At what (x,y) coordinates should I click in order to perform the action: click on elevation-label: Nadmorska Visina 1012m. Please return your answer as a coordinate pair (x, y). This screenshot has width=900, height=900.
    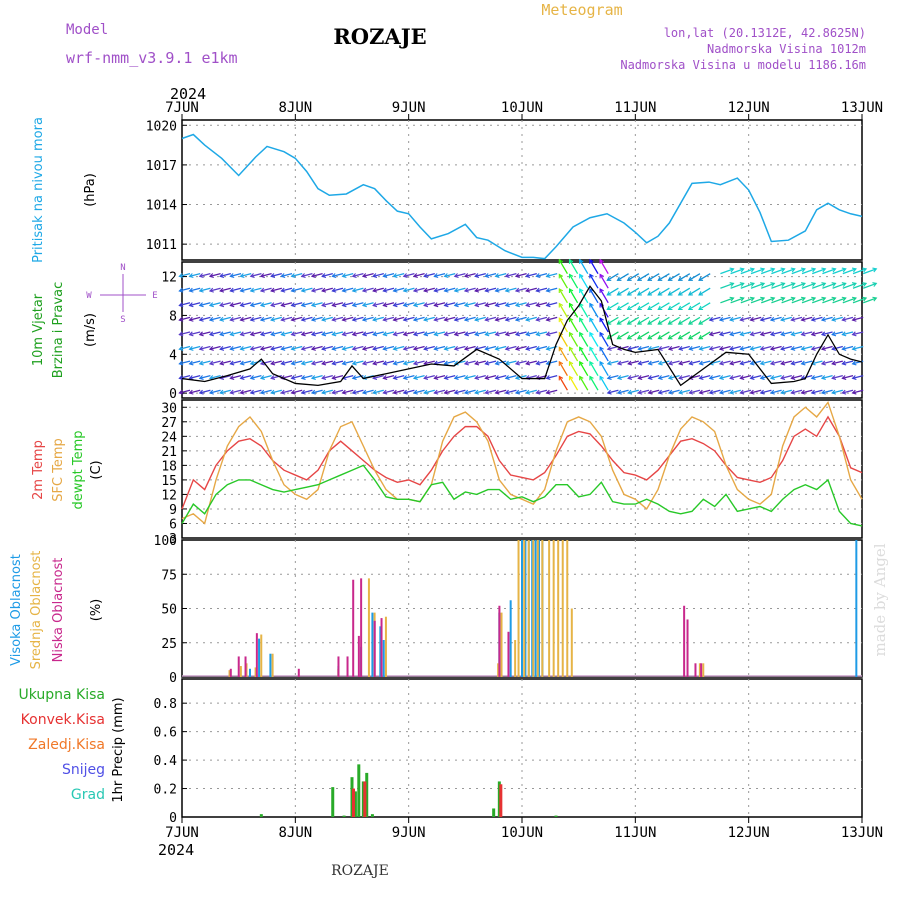
    Looking at the image, I should click on (786, 49).